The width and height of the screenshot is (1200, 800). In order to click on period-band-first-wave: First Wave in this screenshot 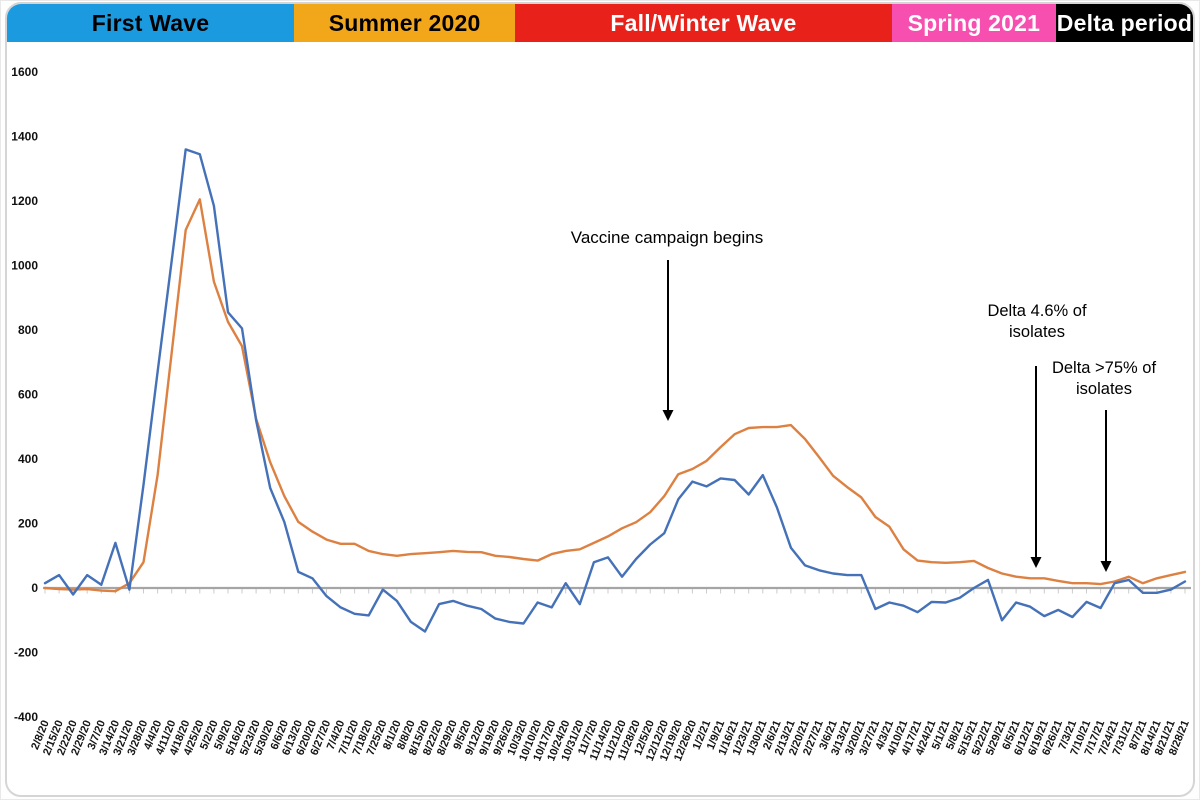, I will do `click(150, 23)`.